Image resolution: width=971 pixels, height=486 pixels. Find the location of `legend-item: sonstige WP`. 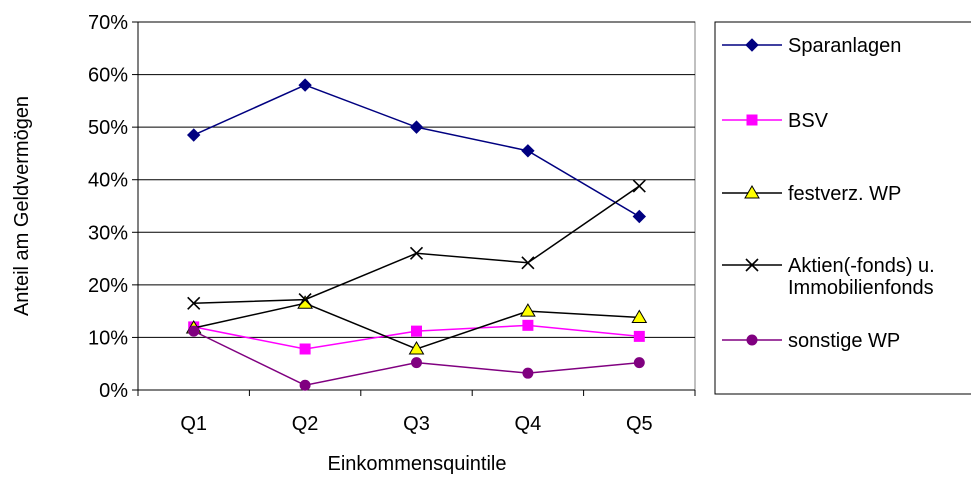

legend-item: sonstige WP is located at coordinates (811, 341).